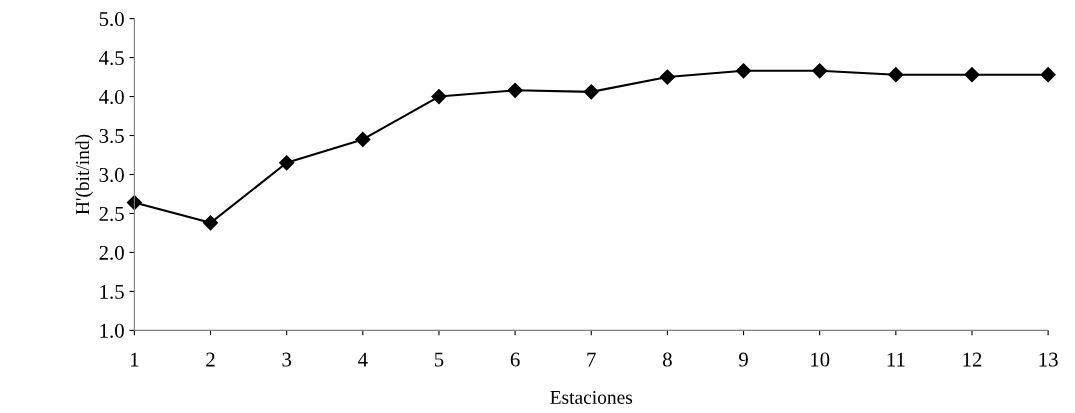 The width and height of the screenshot is (1075, 413). I want to click on x-tick-label: 7, so click(591, 359).